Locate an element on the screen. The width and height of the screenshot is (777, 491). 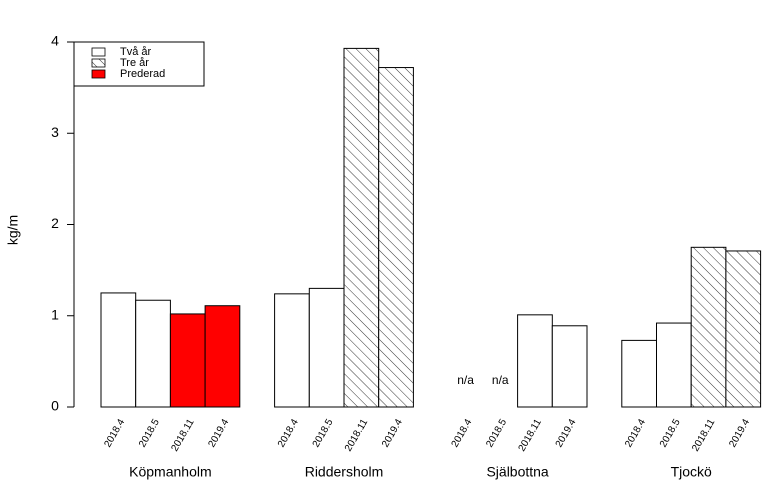
y-axis-label: kg/m is located at coordinates (13, 230).